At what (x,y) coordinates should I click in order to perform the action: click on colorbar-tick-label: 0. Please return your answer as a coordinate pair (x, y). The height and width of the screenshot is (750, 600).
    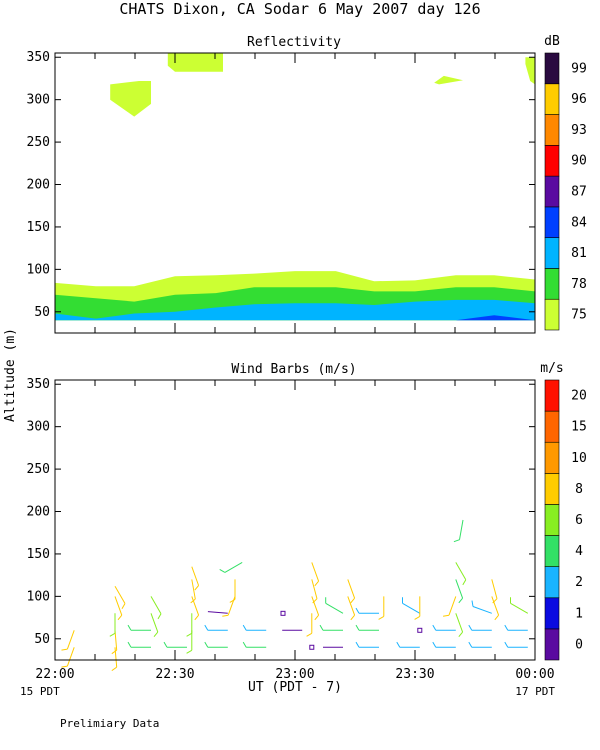
    Looking at the image, I should click on (579, 644).